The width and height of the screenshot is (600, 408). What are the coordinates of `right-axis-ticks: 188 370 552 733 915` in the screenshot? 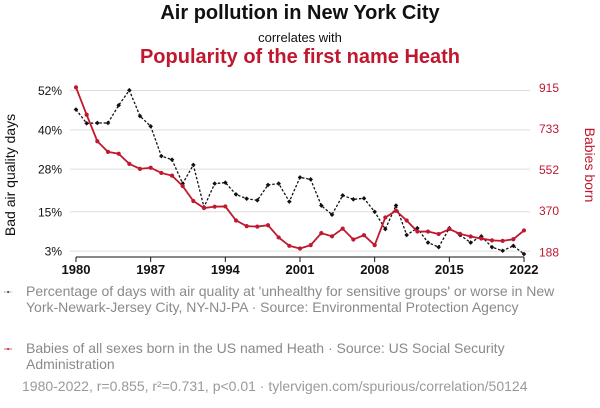 It's located at (549, 170).